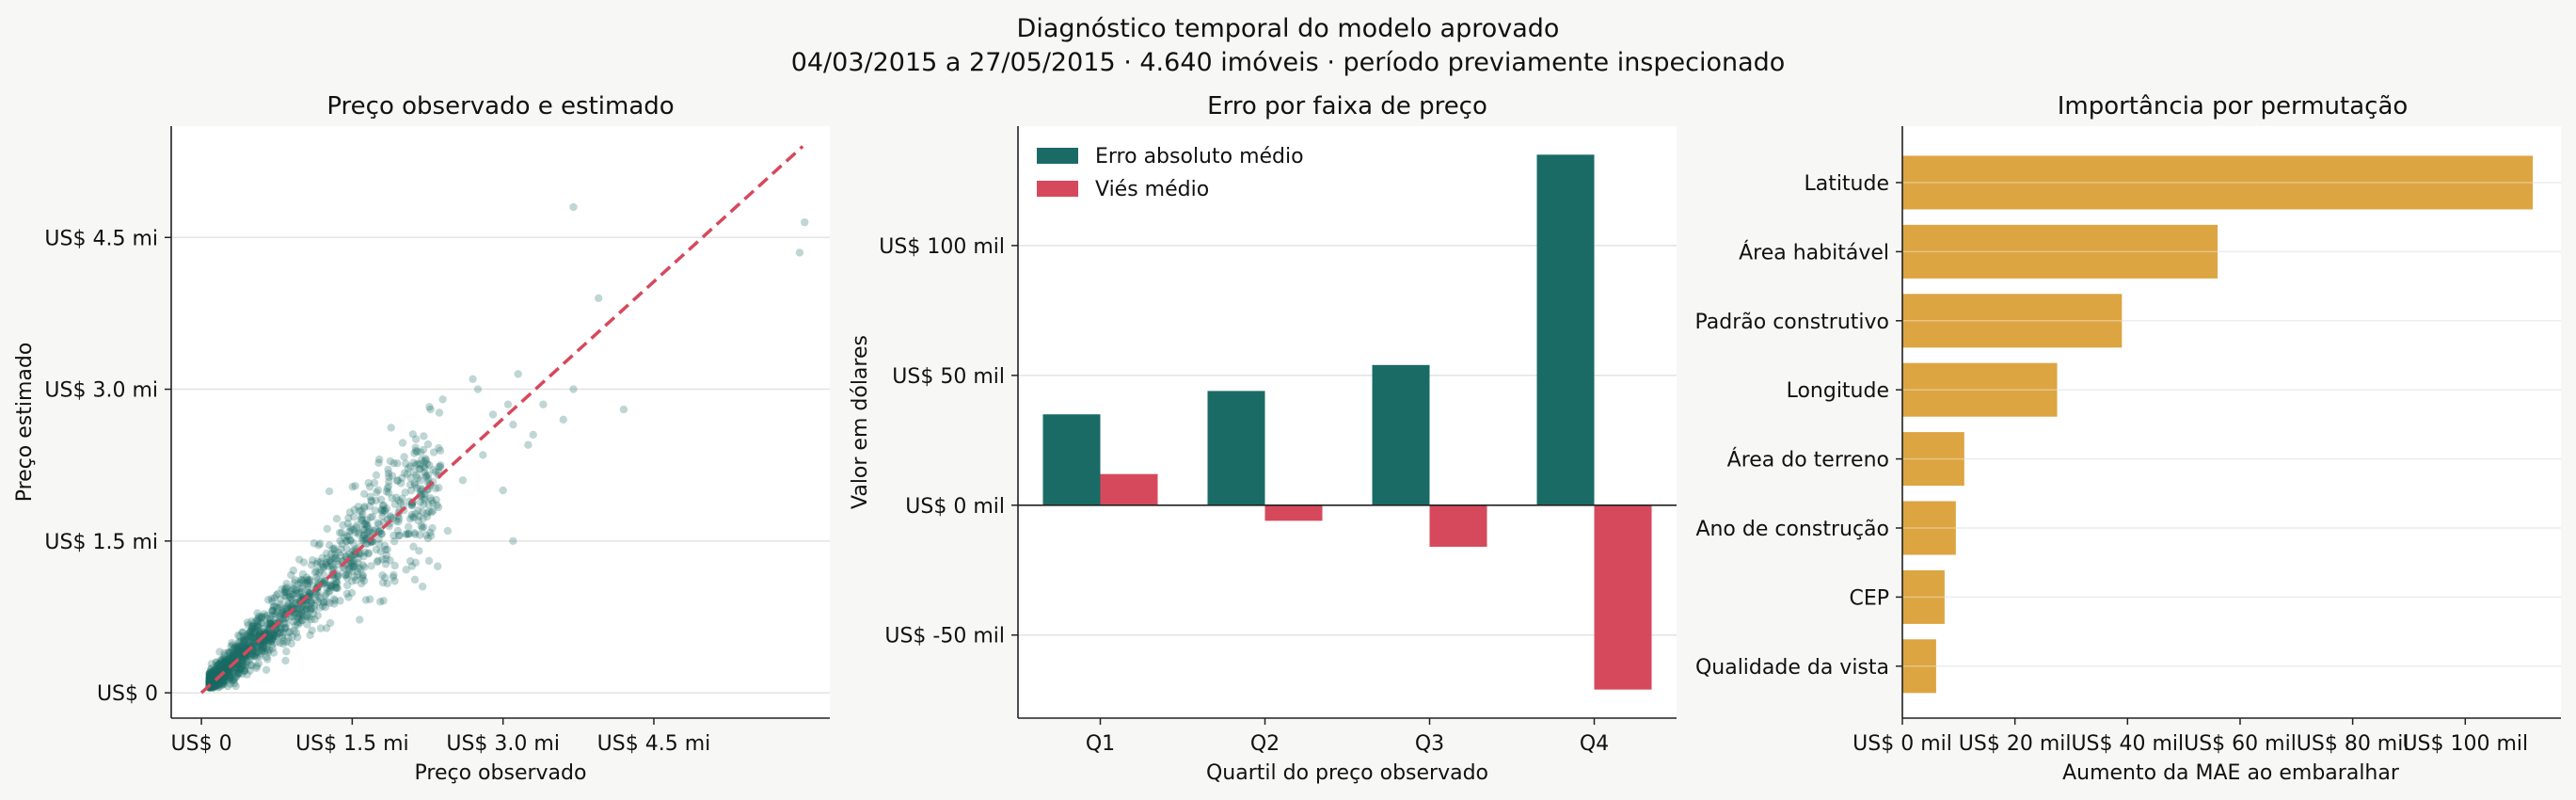 This screenshot has height=800, width=2576. Describe the element at coordinates (201, 744) in the screenshot. I see `x-tick-label: US$ 0` at that location.